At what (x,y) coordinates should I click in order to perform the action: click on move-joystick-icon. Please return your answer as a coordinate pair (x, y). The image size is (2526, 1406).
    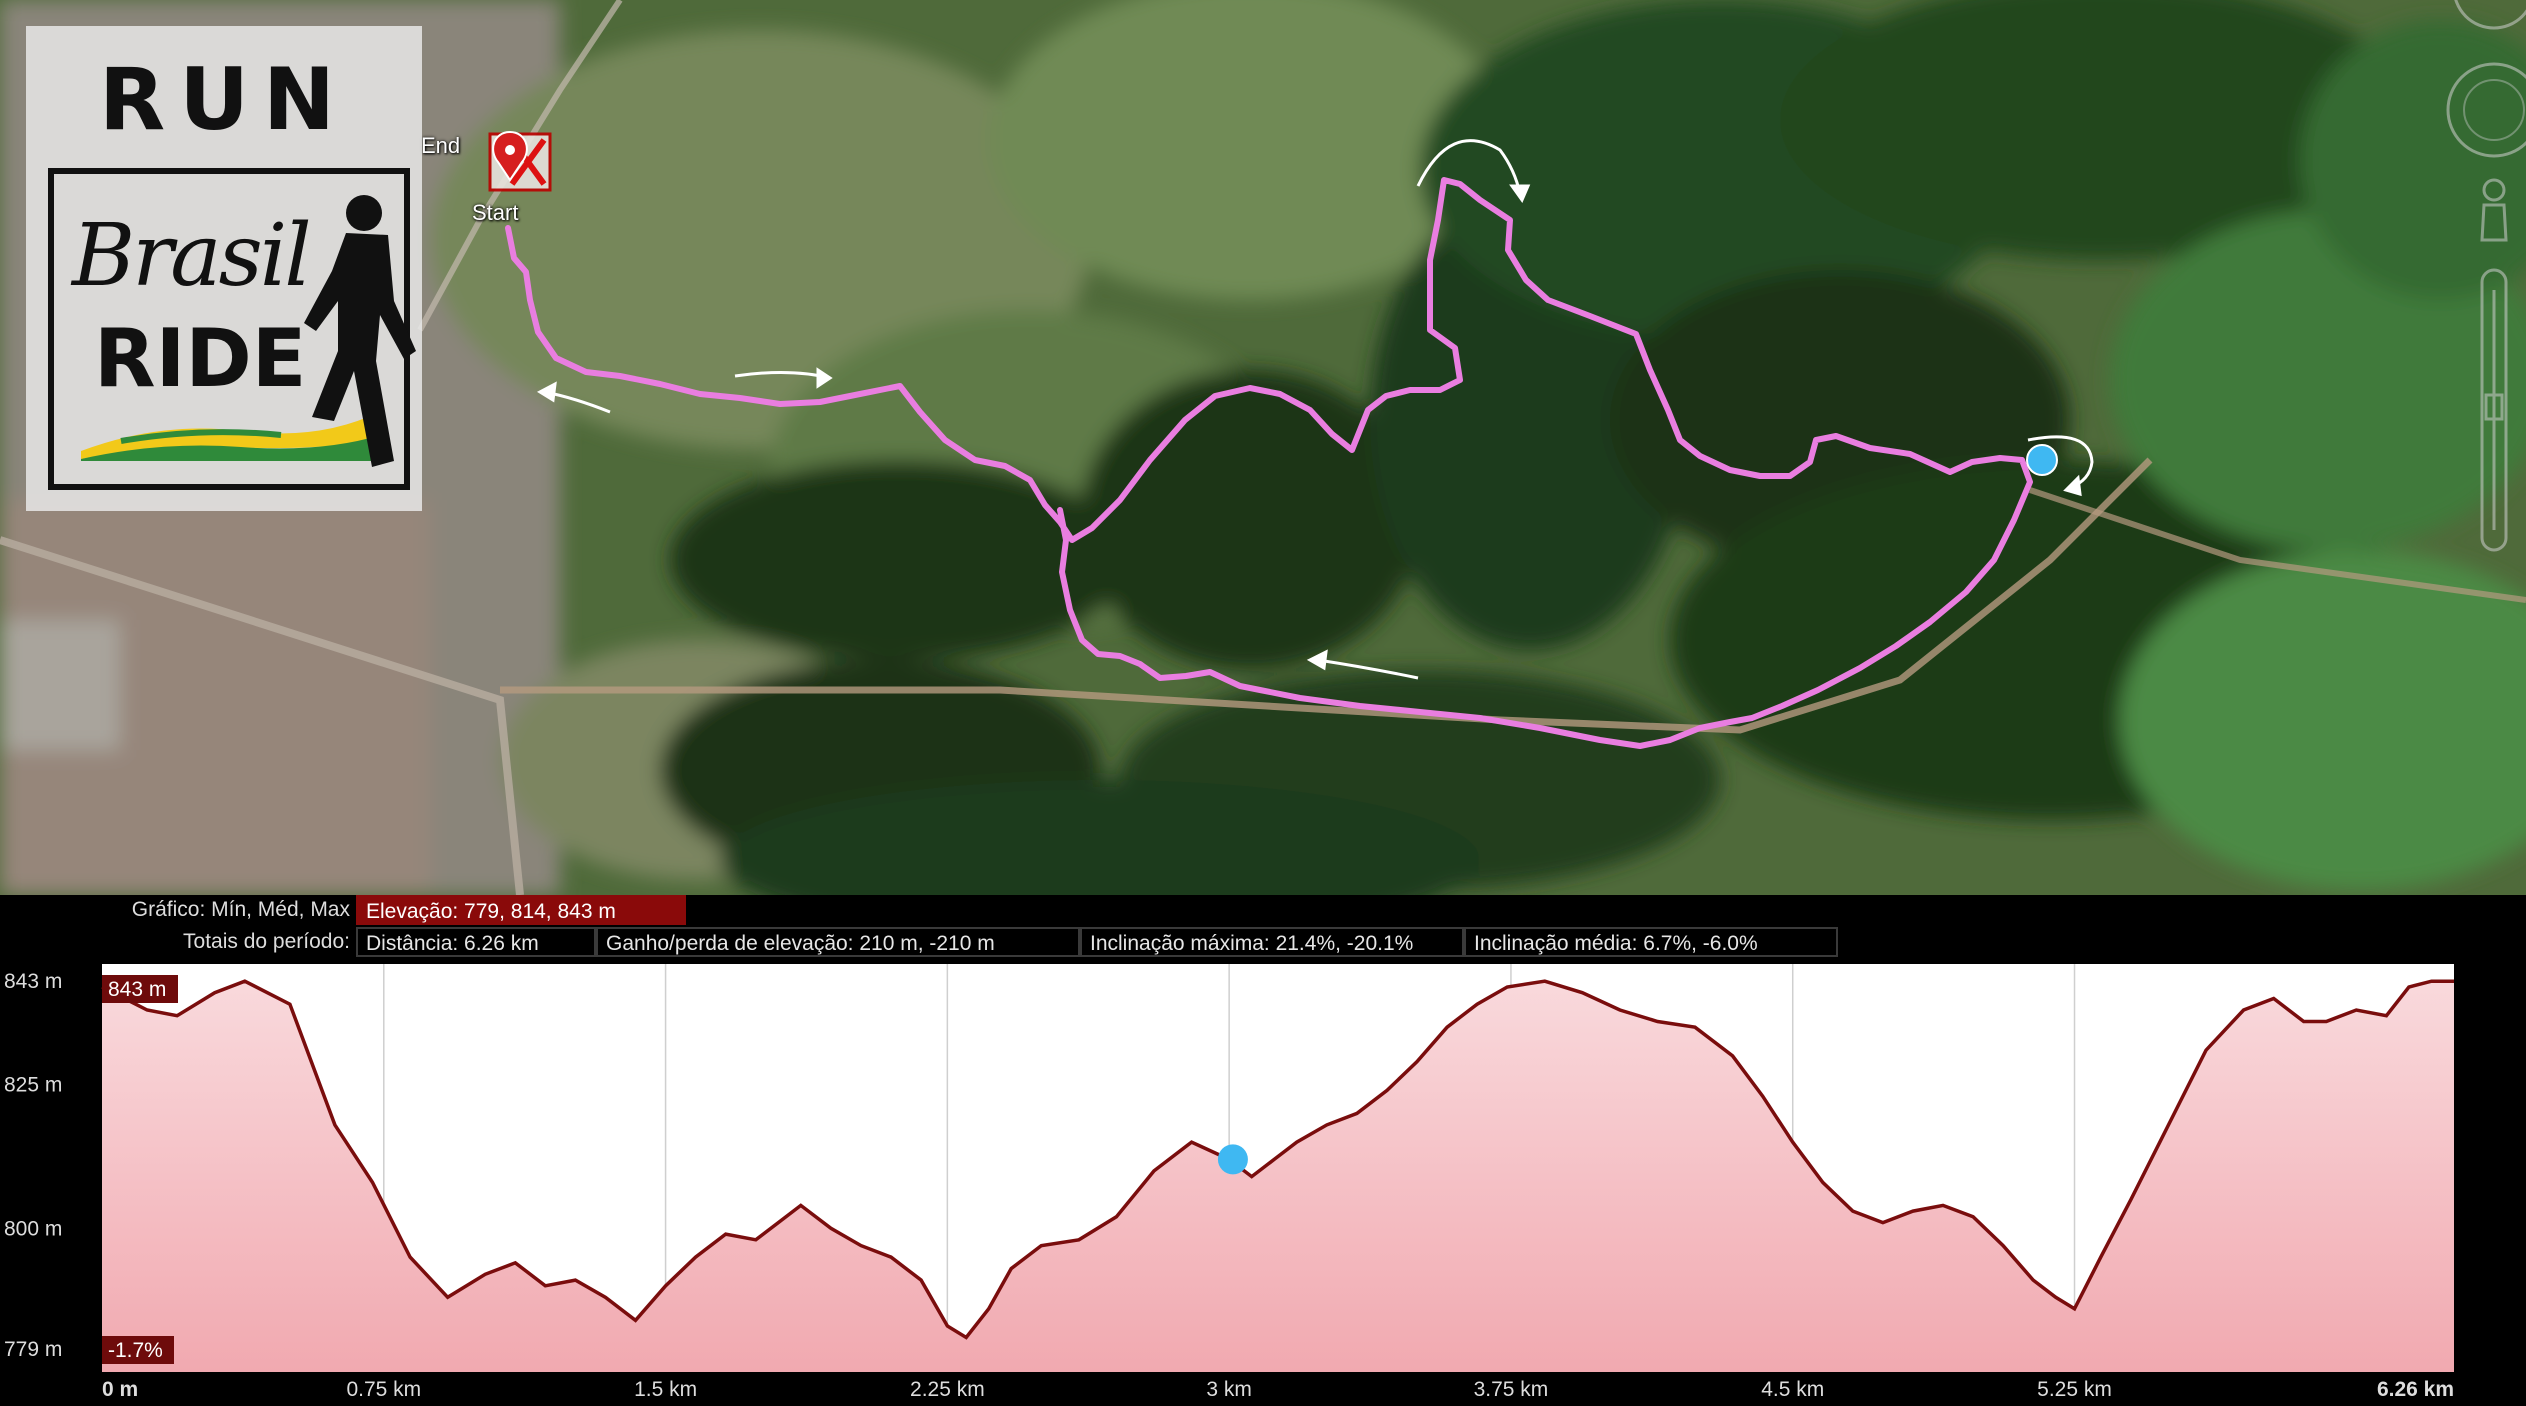
    Looking at the image, I should click on (2486, 110).